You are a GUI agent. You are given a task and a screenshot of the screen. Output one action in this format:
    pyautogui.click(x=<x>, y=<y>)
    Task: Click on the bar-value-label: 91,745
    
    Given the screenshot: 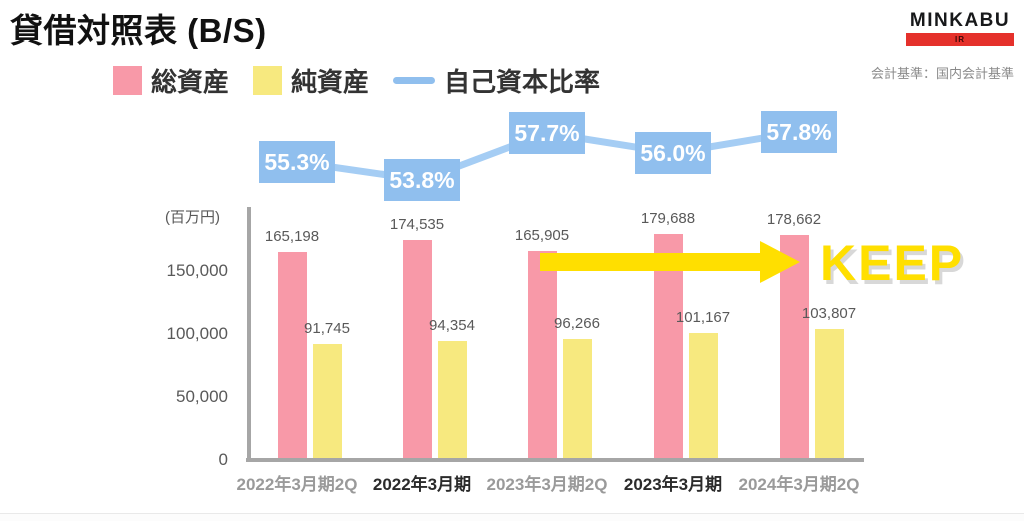 What is the action you would take?
    pyautogui.click(x=327, y=328)
    